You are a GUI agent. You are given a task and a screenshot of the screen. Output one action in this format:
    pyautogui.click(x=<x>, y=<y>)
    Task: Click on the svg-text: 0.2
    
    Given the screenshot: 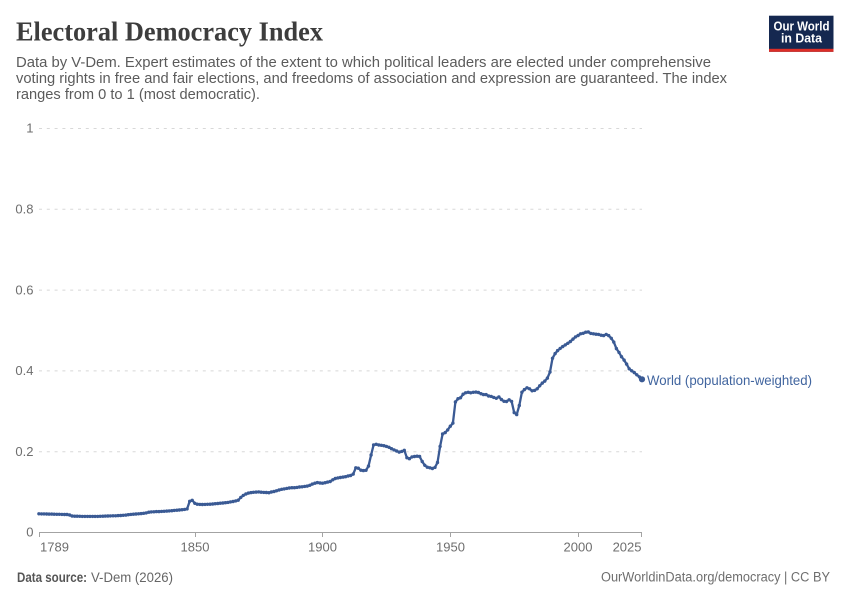 What is the action you would take?
    pyautogui.click(x=24, y=451)
    